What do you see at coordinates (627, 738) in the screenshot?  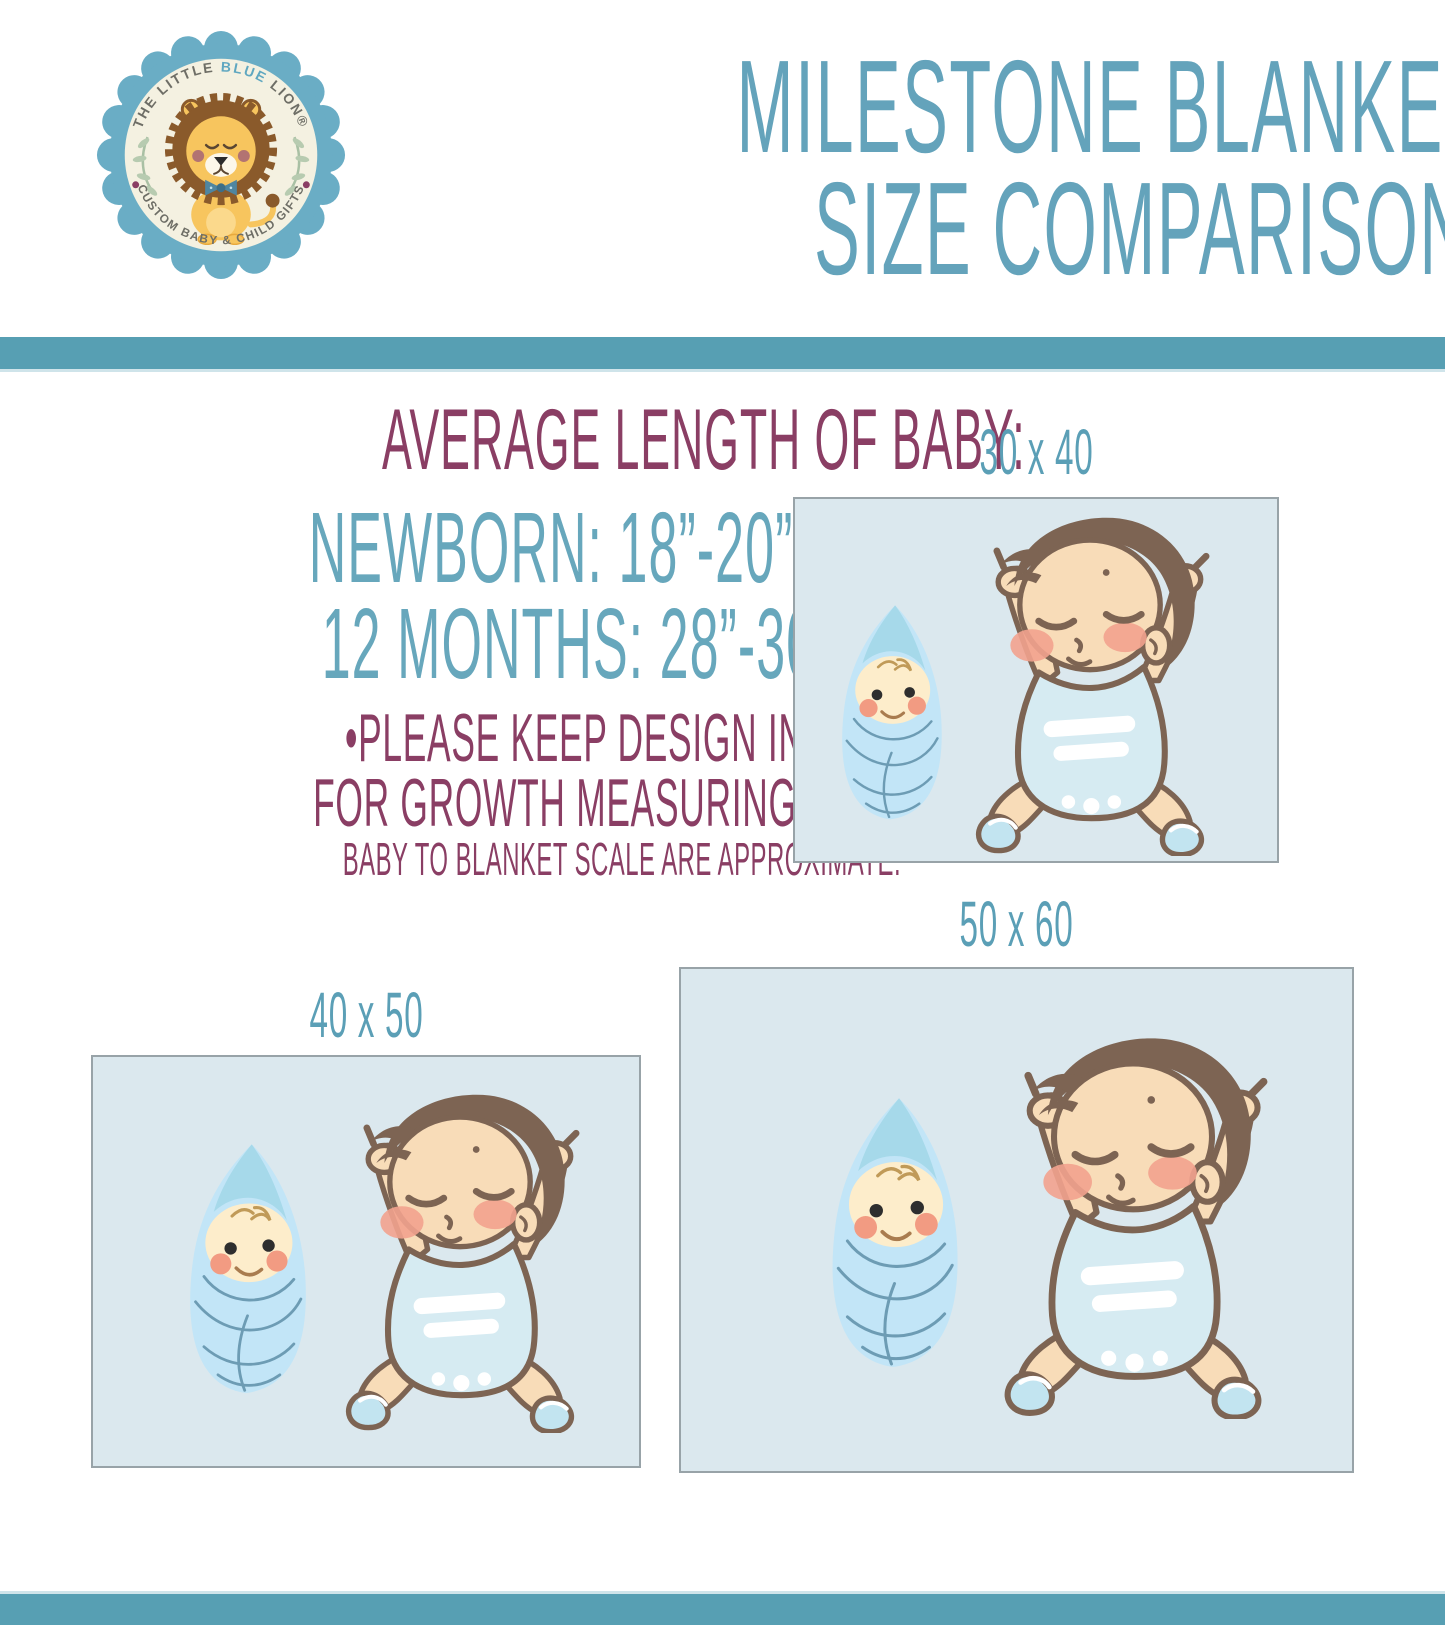 I see `design-note-line1: •PLEASE KEEP DESIGN IN MIND` at bounding box center [627, 738].